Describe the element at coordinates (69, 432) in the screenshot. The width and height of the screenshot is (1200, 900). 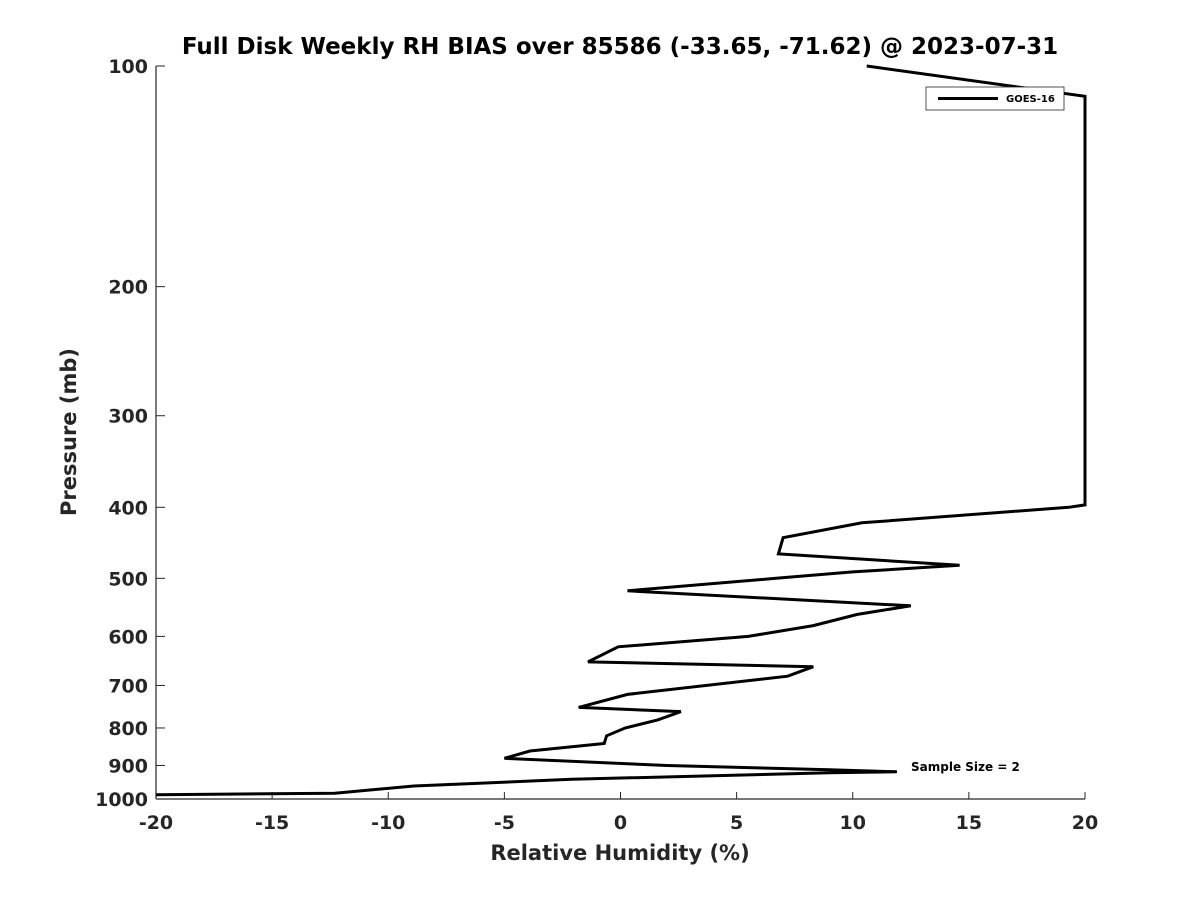
I see `y-axis-label: Pressure (mb)` at that location.